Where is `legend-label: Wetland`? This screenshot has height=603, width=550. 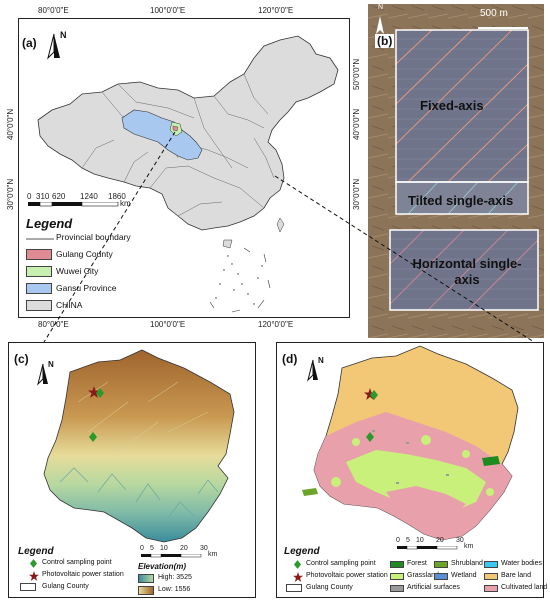 legend-label: Wetland is located at coordinates (464, 575).